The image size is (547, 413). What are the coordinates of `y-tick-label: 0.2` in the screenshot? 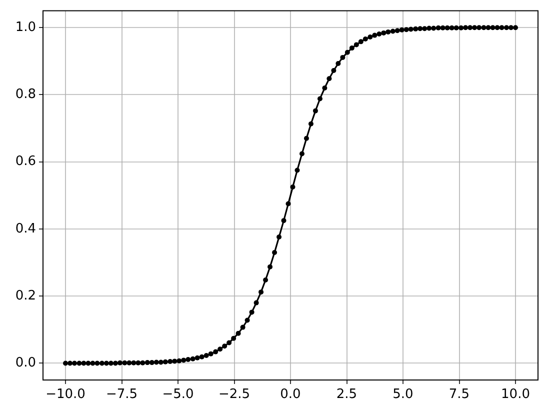 It's located at (25, 296).